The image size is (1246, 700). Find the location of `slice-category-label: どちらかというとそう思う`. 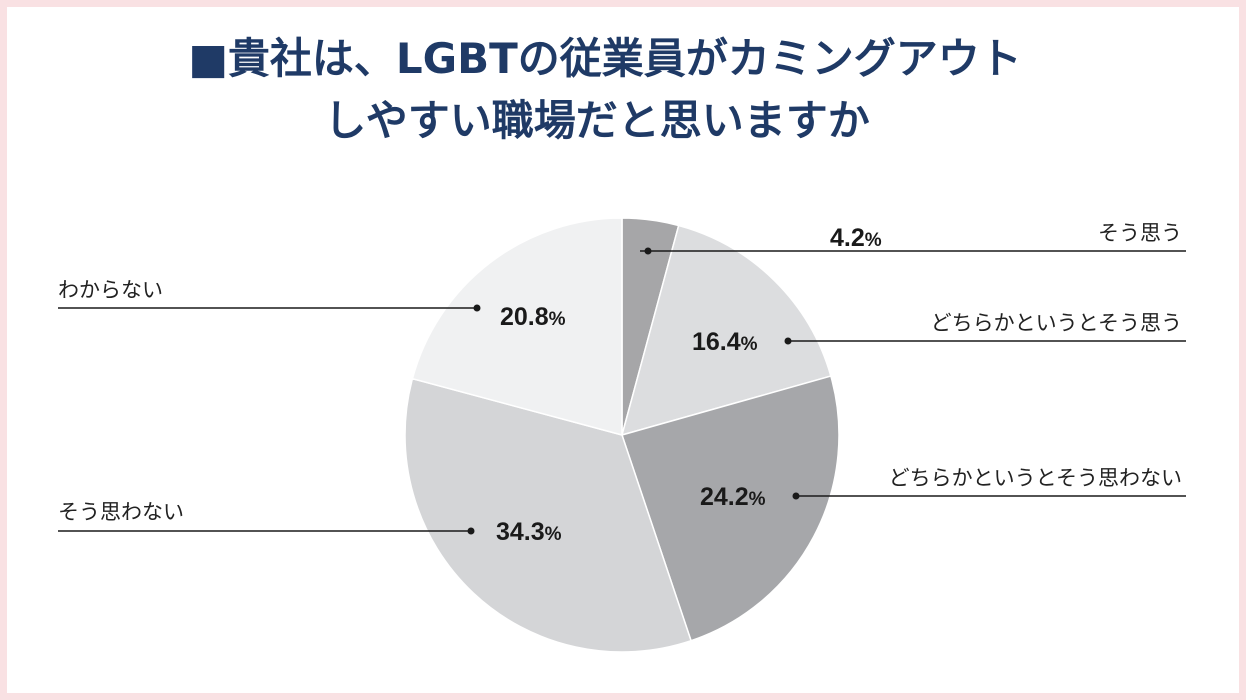

slice-category-label: どちらかというとそう思う is located at coordinates (1056, 323).